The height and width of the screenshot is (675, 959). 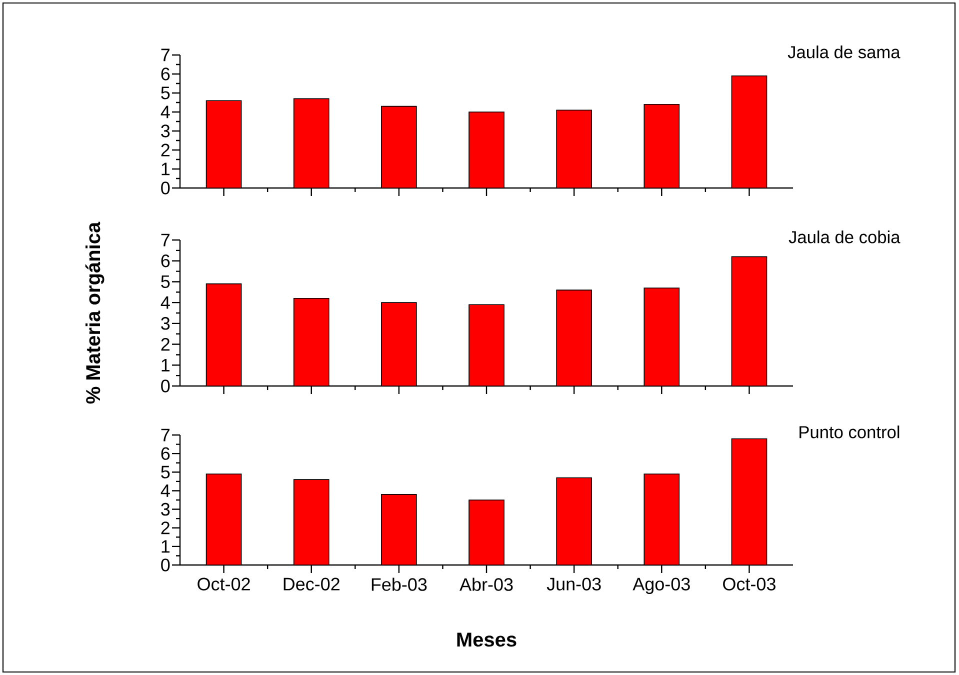 I want to click on text: Jaula de cobia, so click(x=844, y=237).